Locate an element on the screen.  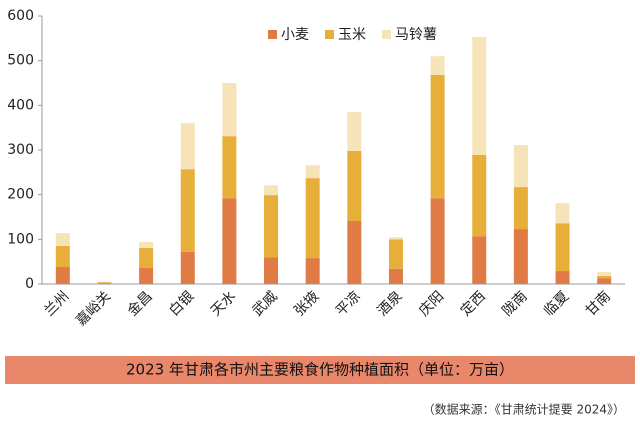
x-tick-label: 张掖 is located at coordinates (306, 303).